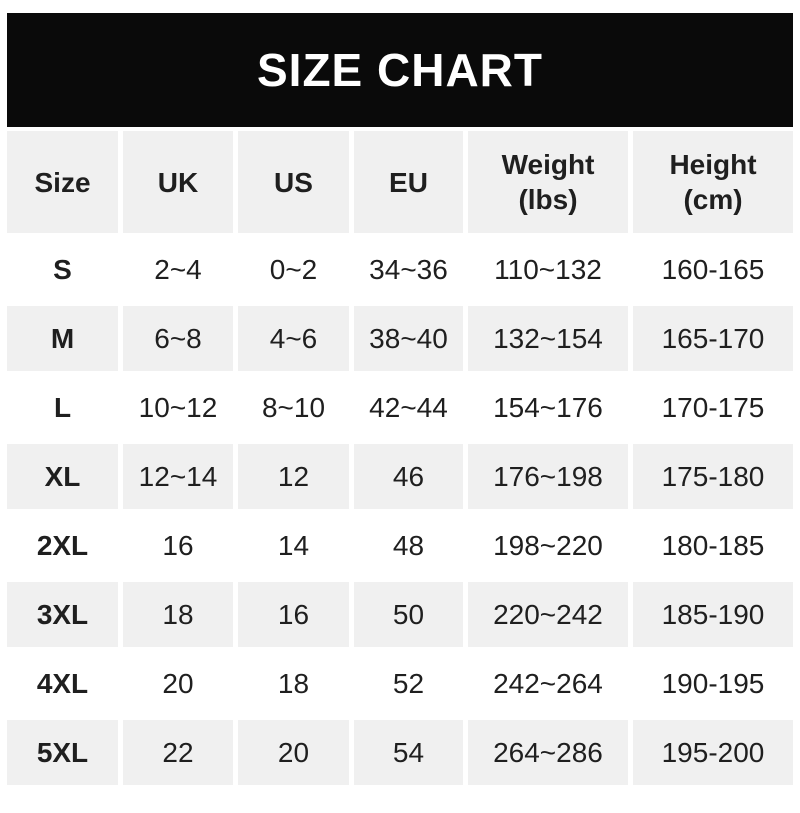  What do you see at coordinates (713, 338) in the screenshot?
I see `height-value: 165-170` at bounding box center [713, 338].